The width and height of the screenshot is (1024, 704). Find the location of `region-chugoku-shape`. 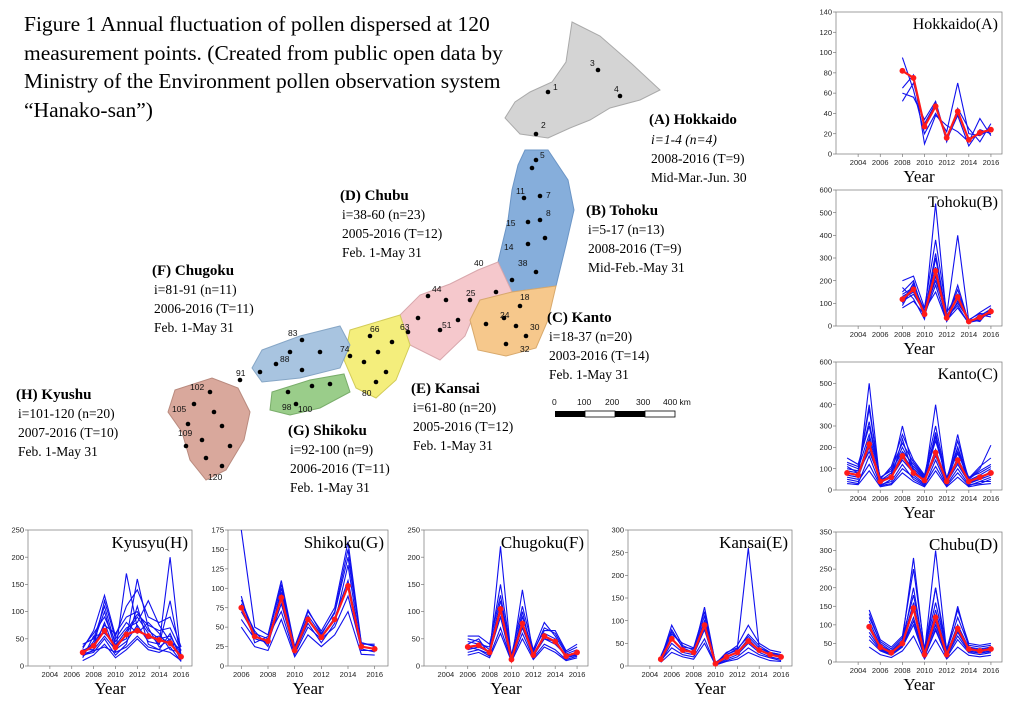

region-chugoku-shape is located at coordinates (301, 354).